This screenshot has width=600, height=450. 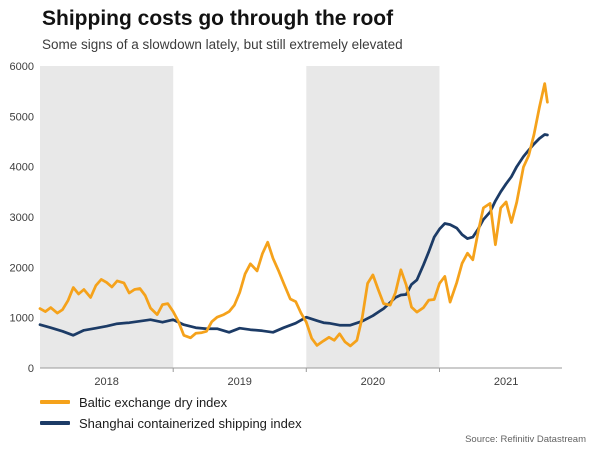 I want to click on svg-text: 3000, so click(x=22, y=218).